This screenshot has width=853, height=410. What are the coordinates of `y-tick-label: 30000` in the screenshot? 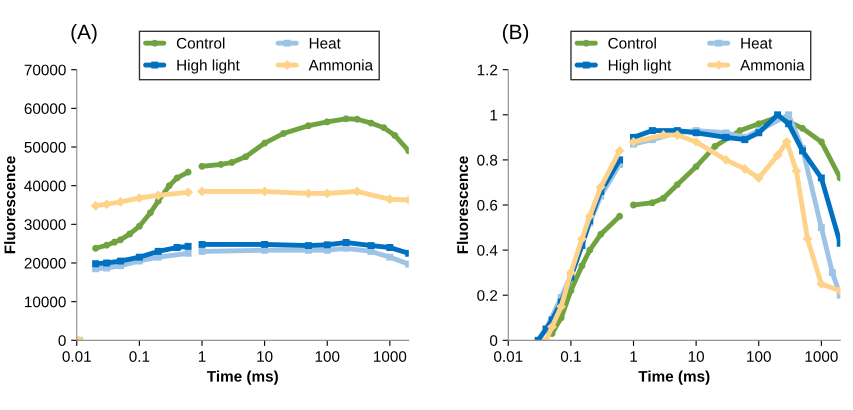 It's located at (45, 224).